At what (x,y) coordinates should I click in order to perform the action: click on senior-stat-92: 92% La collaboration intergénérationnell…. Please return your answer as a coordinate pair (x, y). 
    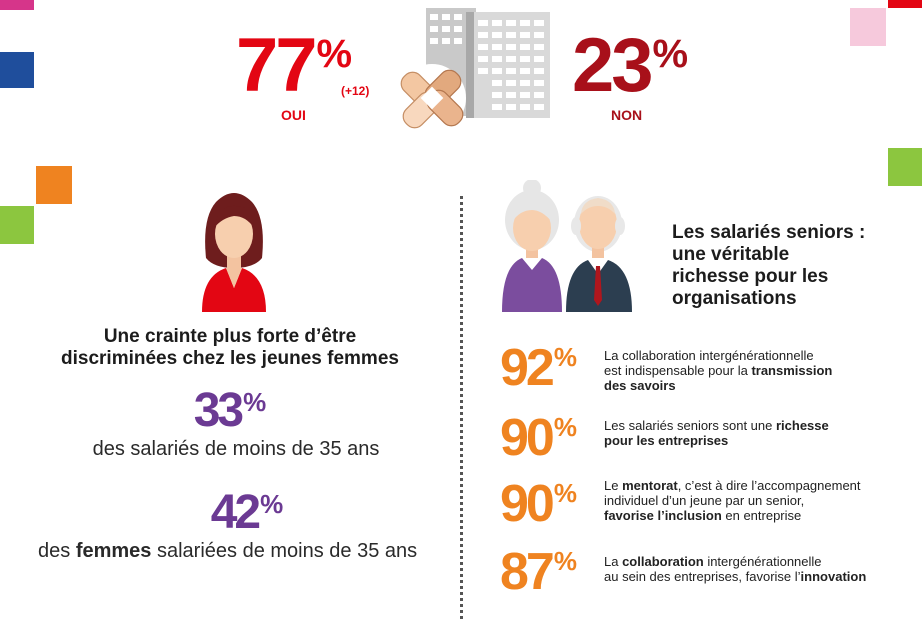
    Looking at the image, I should click on (700, 372).